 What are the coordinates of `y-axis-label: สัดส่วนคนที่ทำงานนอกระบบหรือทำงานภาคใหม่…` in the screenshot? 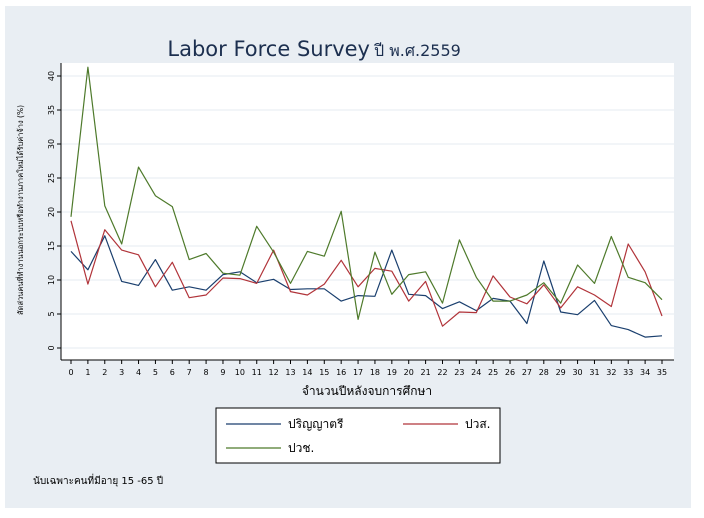 It's located at (20, 210).